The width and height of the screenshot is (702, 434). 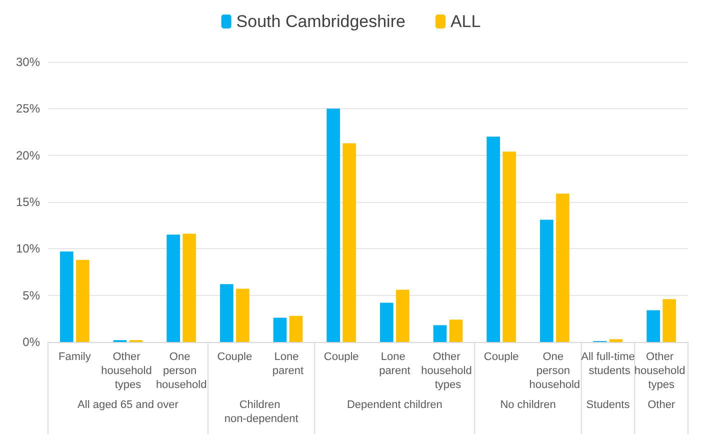 What do you see at coordinates (28, 109) in the screenshot?
I see `y-tick-label: 25%` at bounding box center [28, 109].